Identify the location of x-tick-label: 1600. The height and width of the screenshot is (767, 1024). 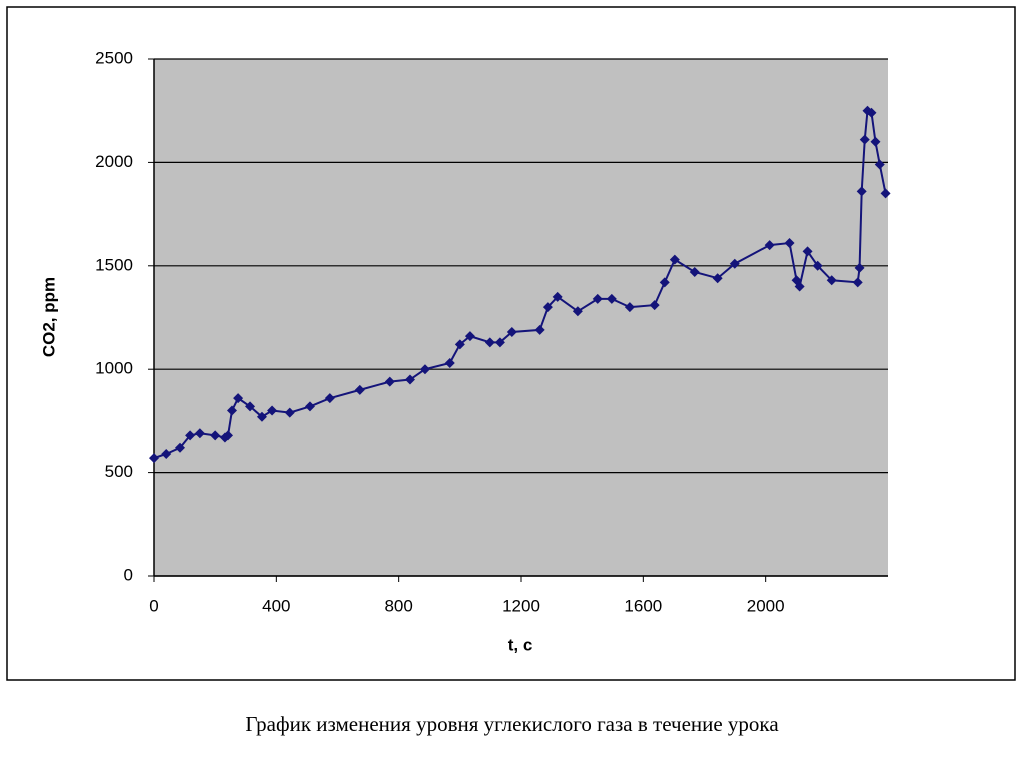
(643, 605).